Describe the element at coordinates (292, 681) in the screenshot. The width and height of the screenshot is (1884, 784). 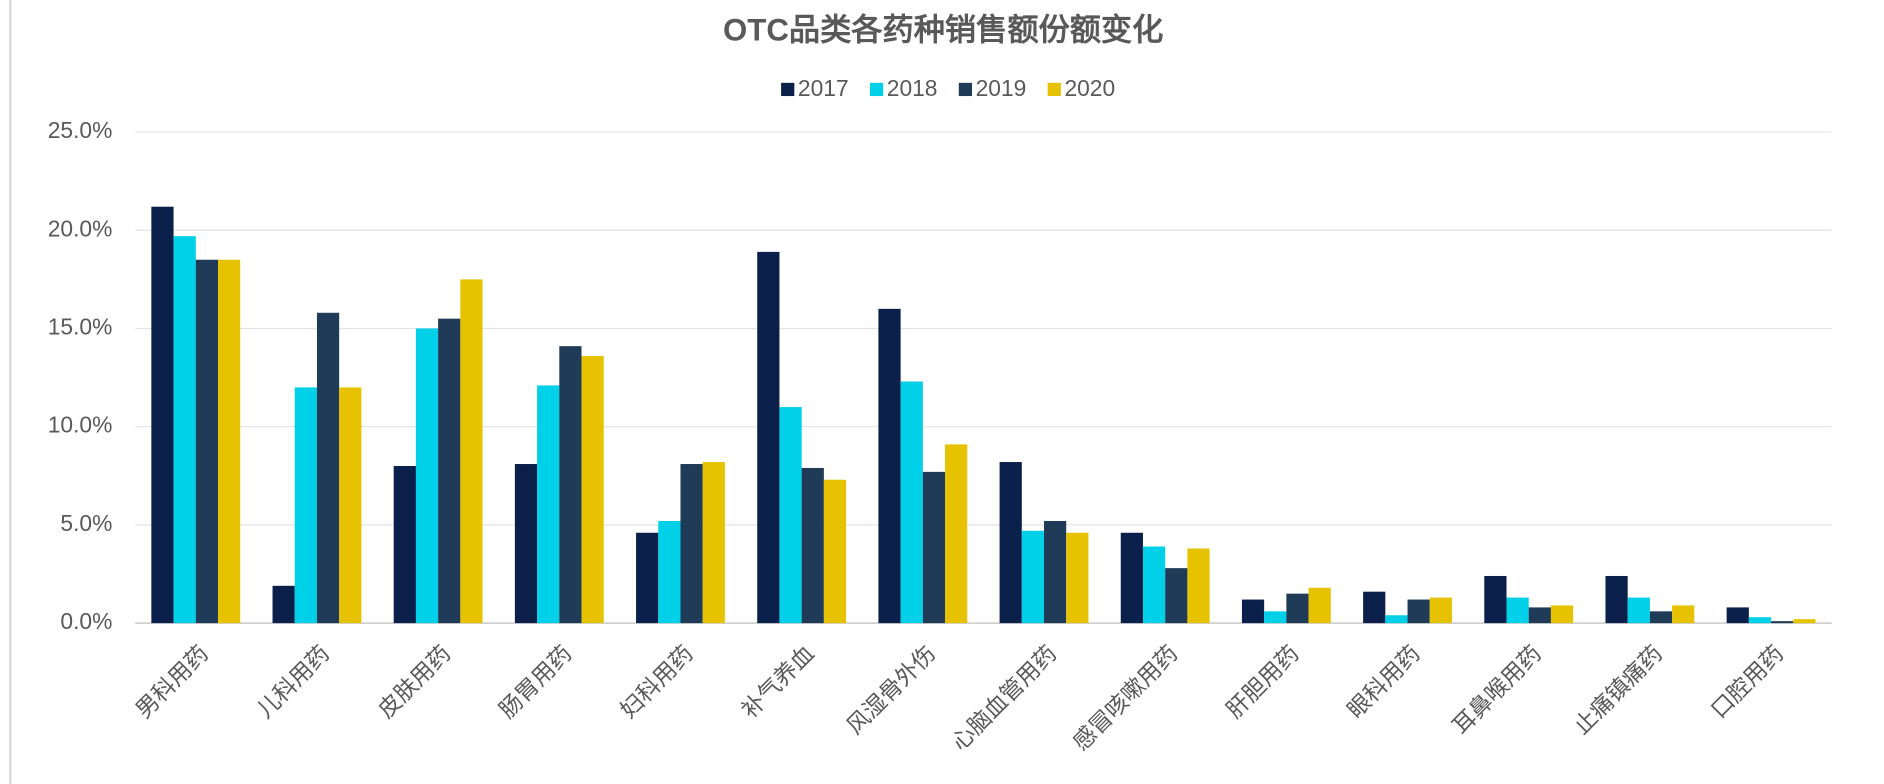
I see `x-tick-label: 儿科用药` at that location.